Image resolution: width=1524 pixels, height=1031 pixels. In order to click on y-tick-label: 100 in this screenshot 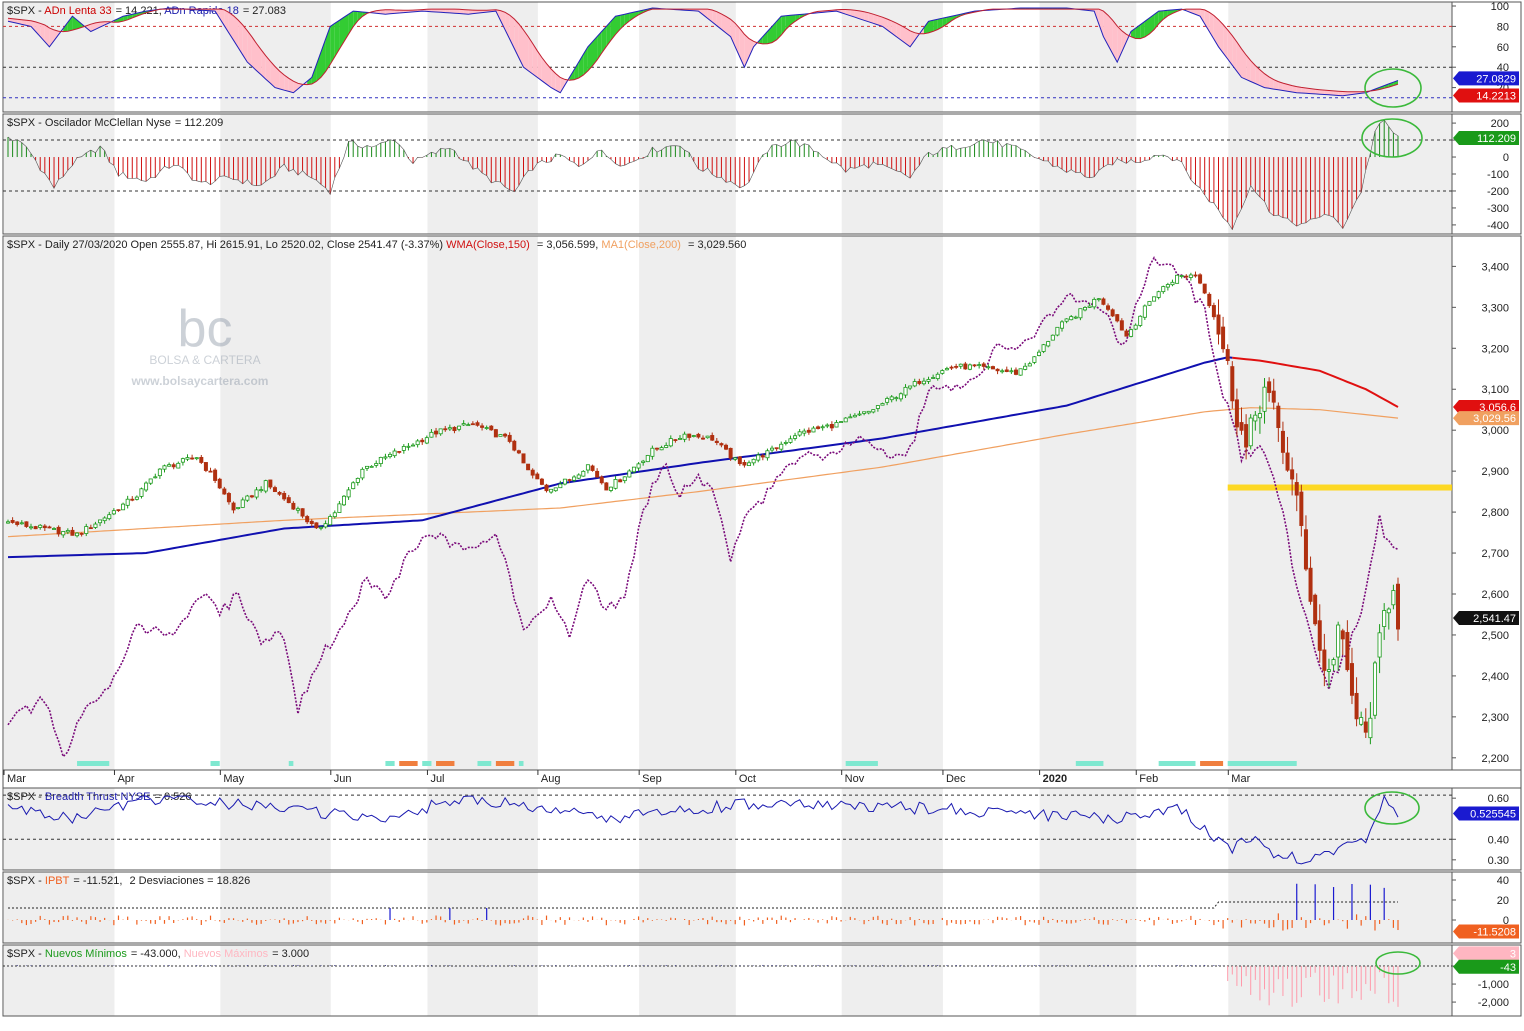, I will do `click(1500, 7)`.